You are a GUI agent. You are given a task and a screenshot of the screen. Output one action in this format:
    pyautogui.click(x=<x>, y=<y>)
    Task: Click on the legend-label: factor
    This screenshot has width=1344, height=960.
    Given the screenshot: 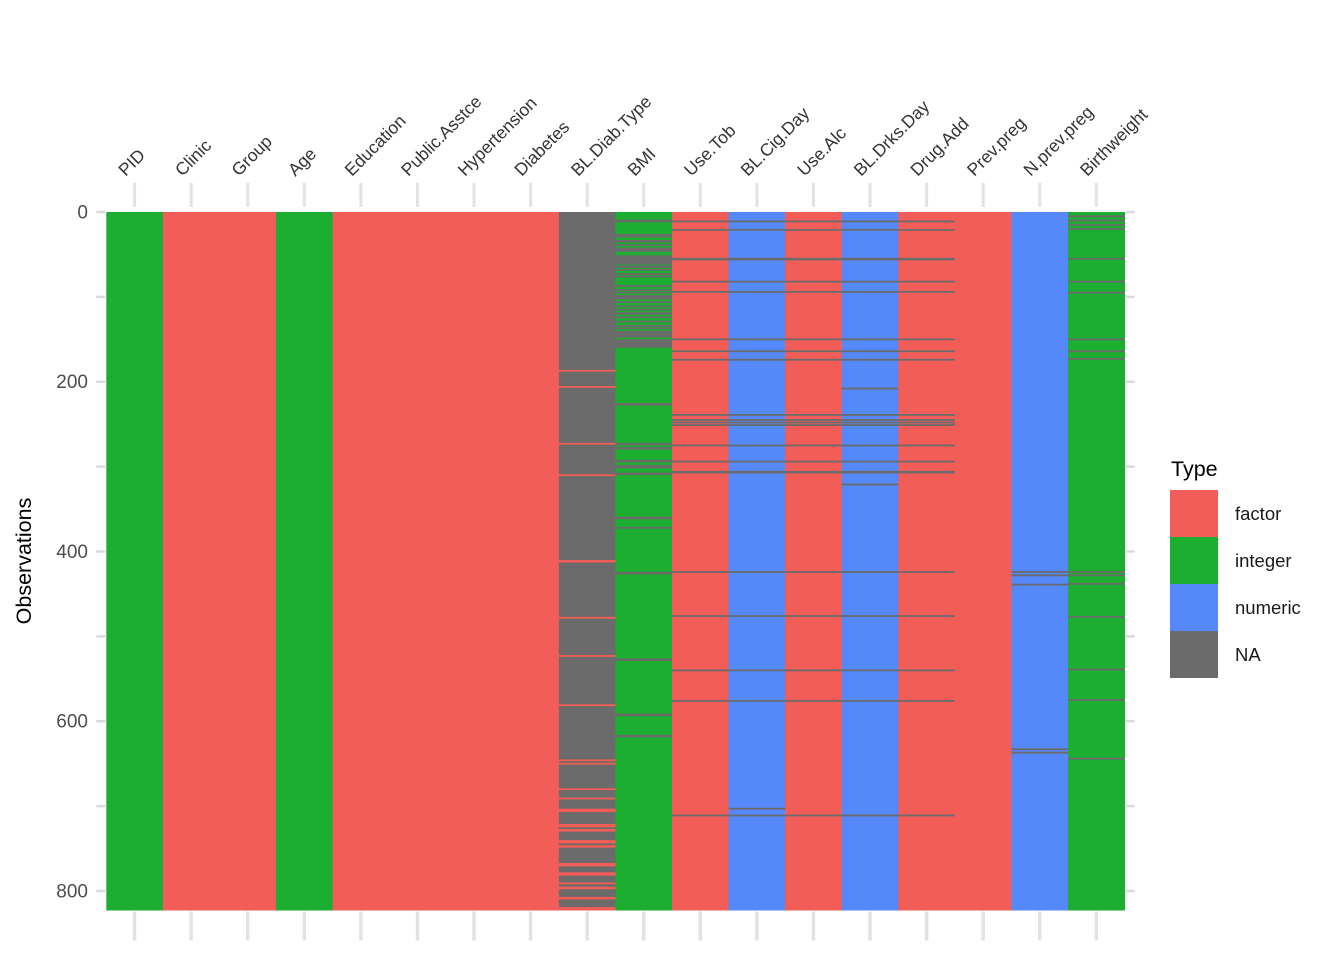 What is the action you would take?
    pyautogui.click(x=1258, y=513)
    